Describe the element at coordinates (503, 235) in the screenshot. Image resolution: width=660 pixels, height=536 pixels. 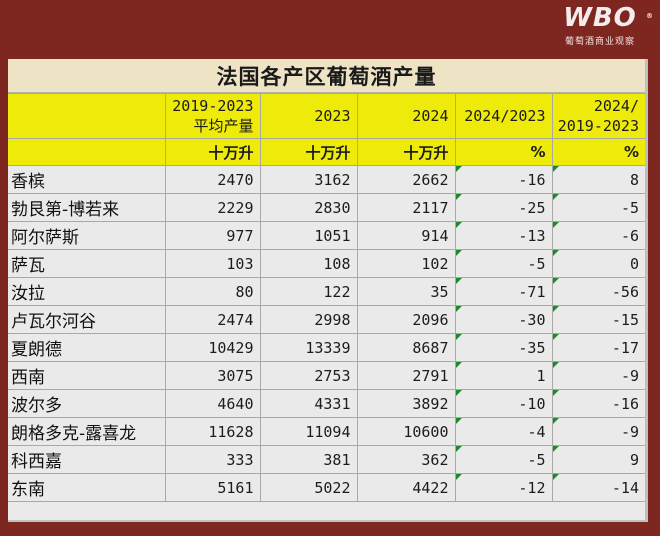
I see `pct-vs-2023-cell: -13` at that location.